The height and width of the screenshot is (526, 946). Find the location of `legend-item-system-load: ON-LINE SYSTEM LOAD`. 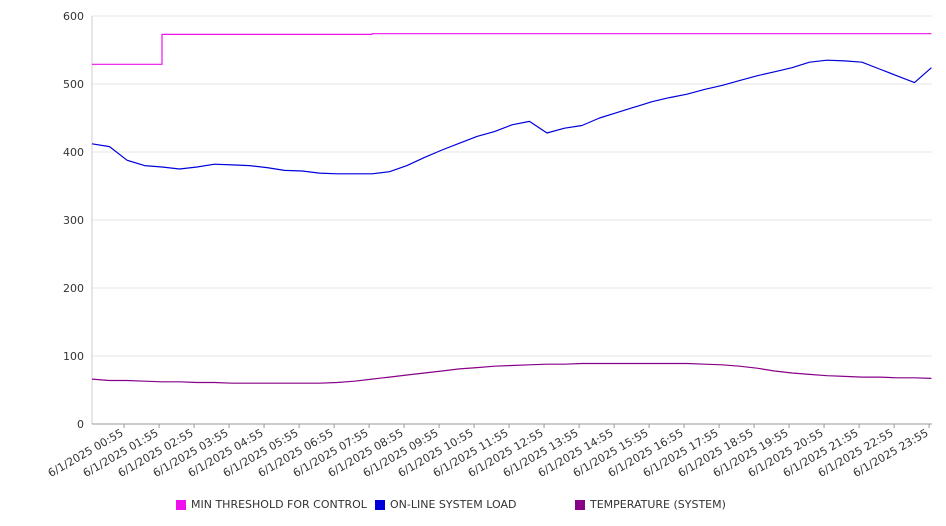

legend-item-system-load: ON-LINE SYSTEM LOAD is located at coordinates (445, 504).